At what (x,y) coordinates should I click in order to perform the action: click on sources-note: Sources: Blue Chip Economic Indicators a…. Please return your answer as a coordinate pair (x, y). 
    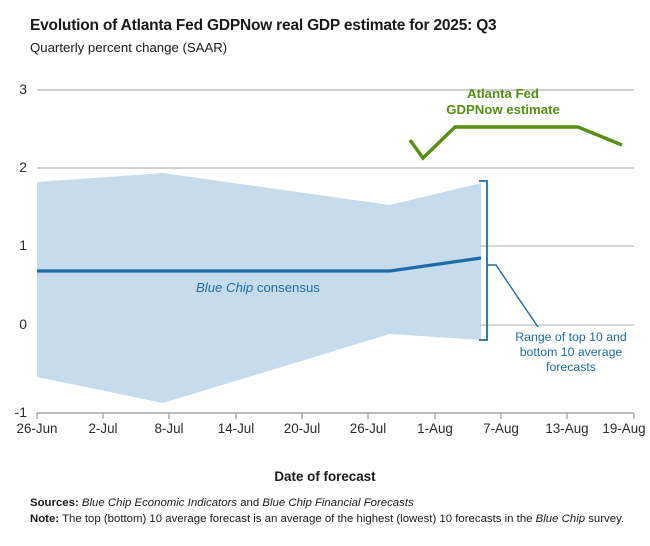
    Looking at the image, I should click on (222, 503).